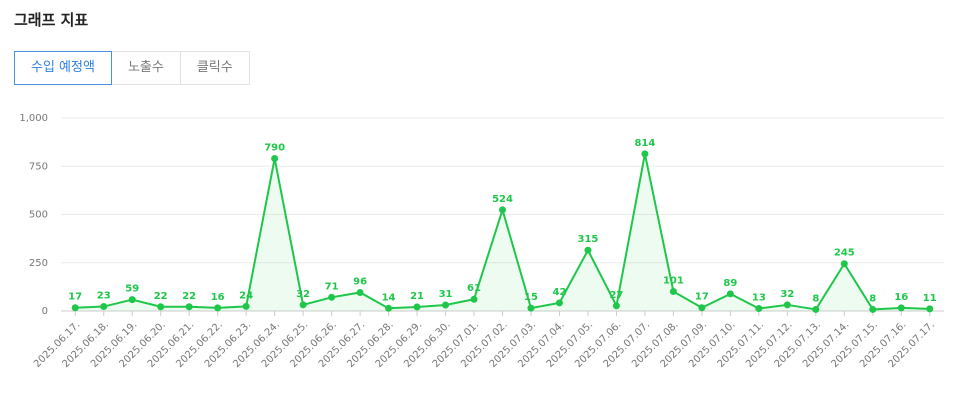 The width and height of the screenshot is (966, 405). I want to click on value-label: 13, so click(759, 297).